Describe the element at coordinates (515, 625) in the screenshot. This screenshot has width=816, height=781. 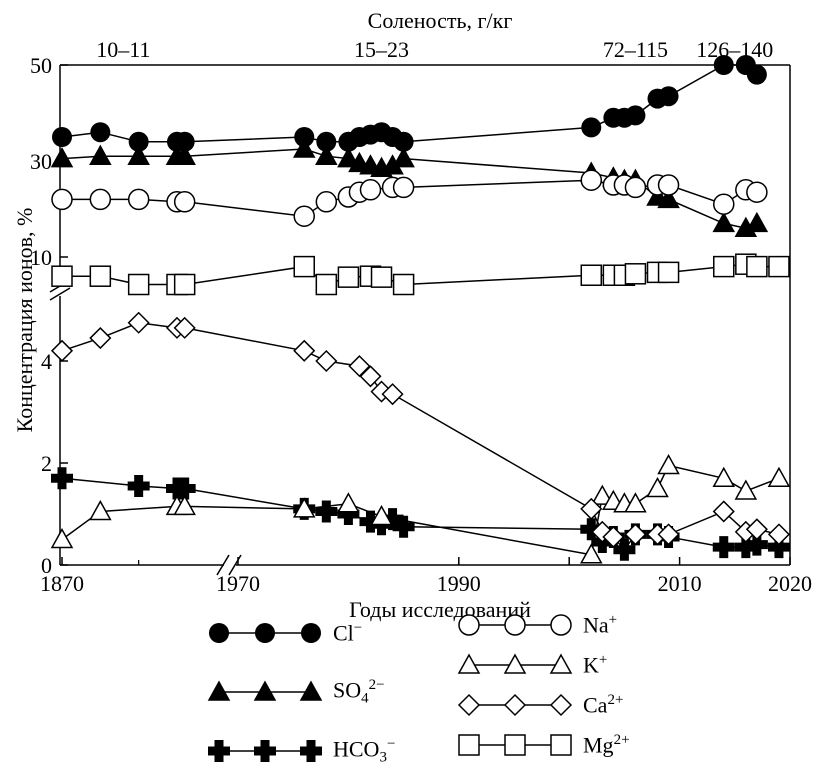
I see `legend-sample-na` at that location.